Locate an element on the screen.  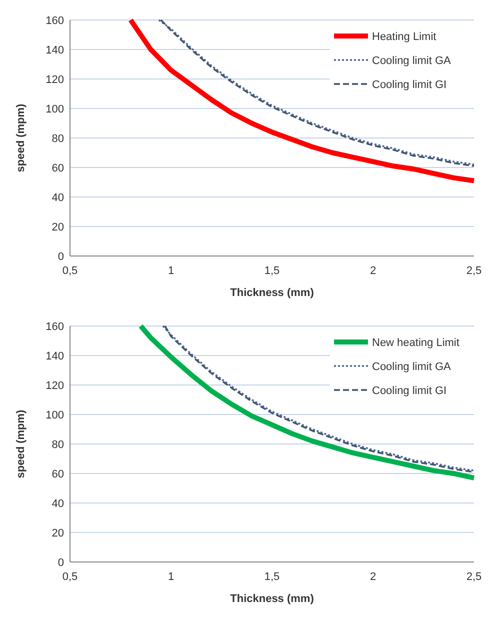
legend-label: New heating Limit is located at coordinates (416, 342).